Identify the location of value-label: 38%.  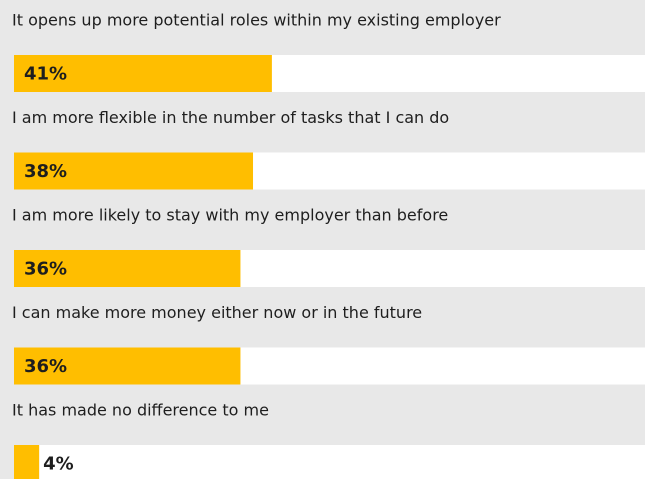
(45, 171).